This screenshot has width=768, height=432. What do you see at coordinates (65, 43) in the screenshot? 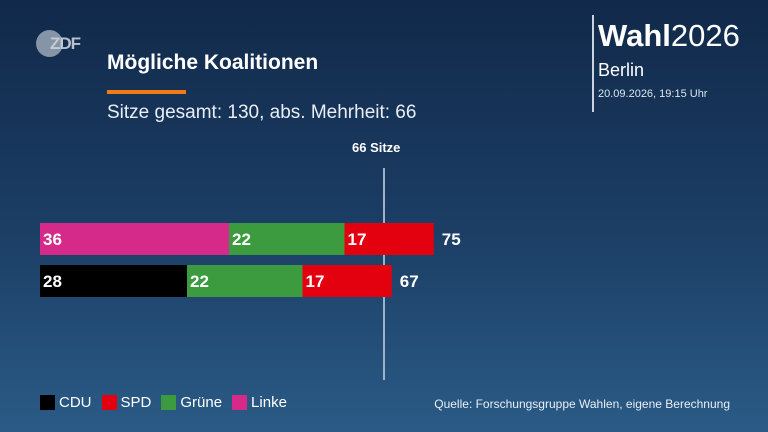
I see `zdf-logo-text: ZDF` at bounding box center [65, 43].